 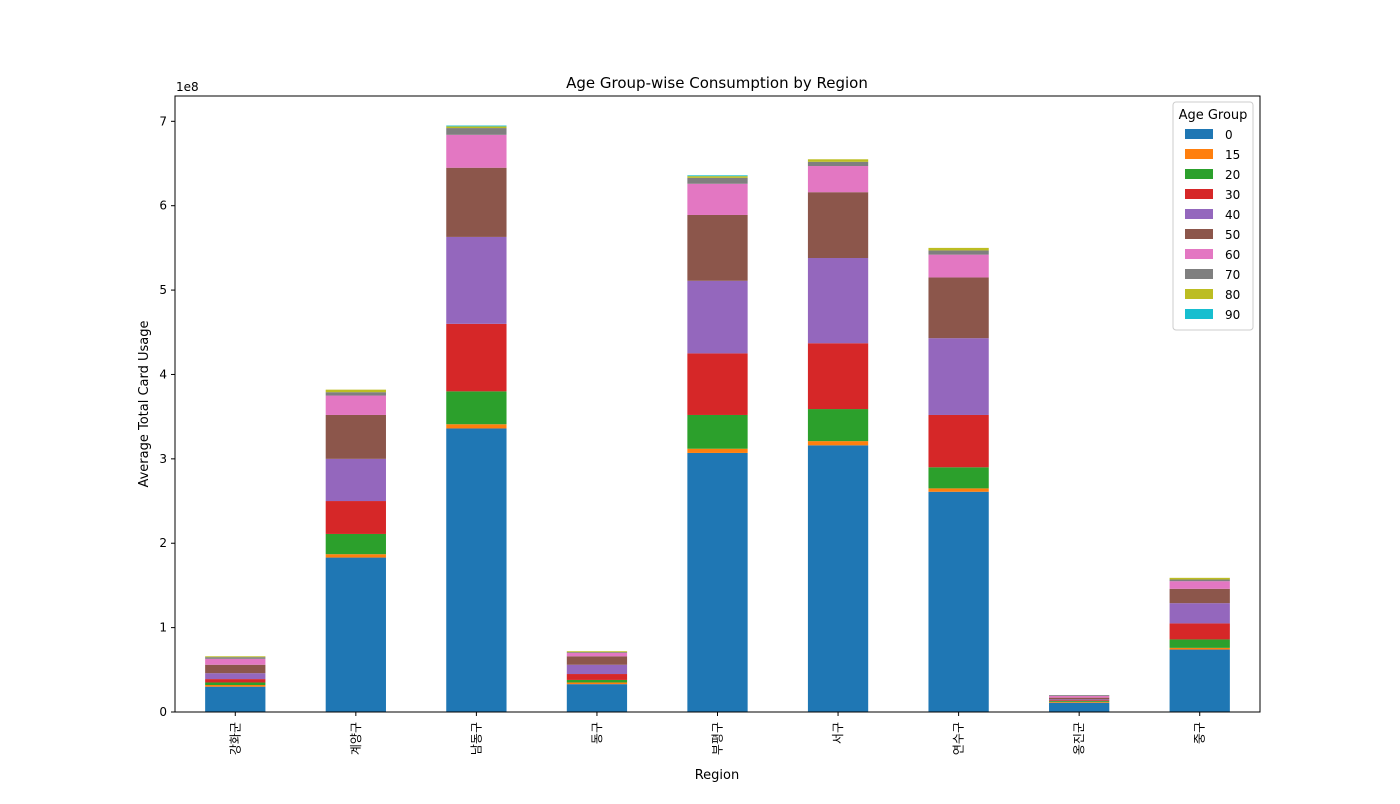 I want to click on x-tick-label-2: 남동구, so click(x=476, y=738).